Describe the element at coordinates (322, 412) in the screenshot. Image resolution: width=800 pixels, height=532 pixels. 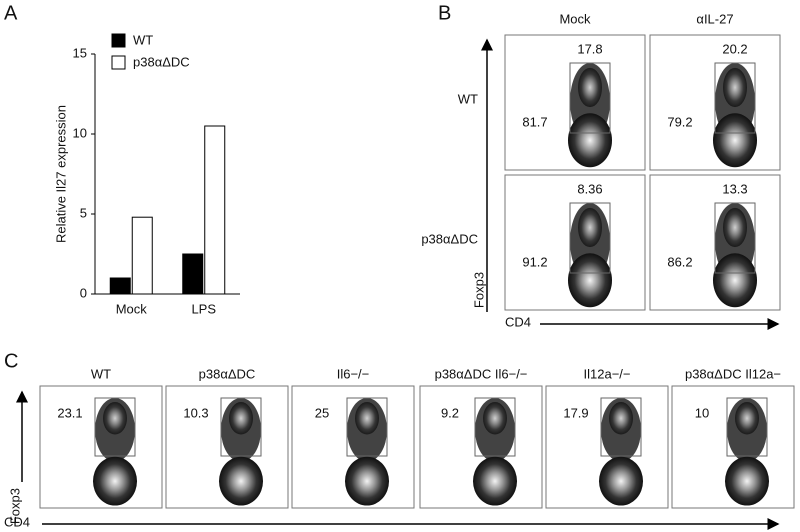
I see `gate-value: 25` at that location.